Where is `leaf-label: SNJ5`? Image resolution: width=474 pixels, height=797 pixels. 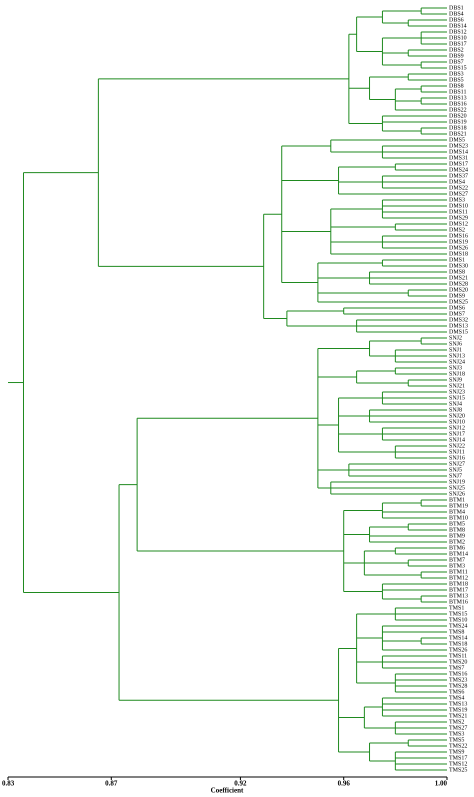
leaf-label: SNJ5 is located at coordinates (455, 470).